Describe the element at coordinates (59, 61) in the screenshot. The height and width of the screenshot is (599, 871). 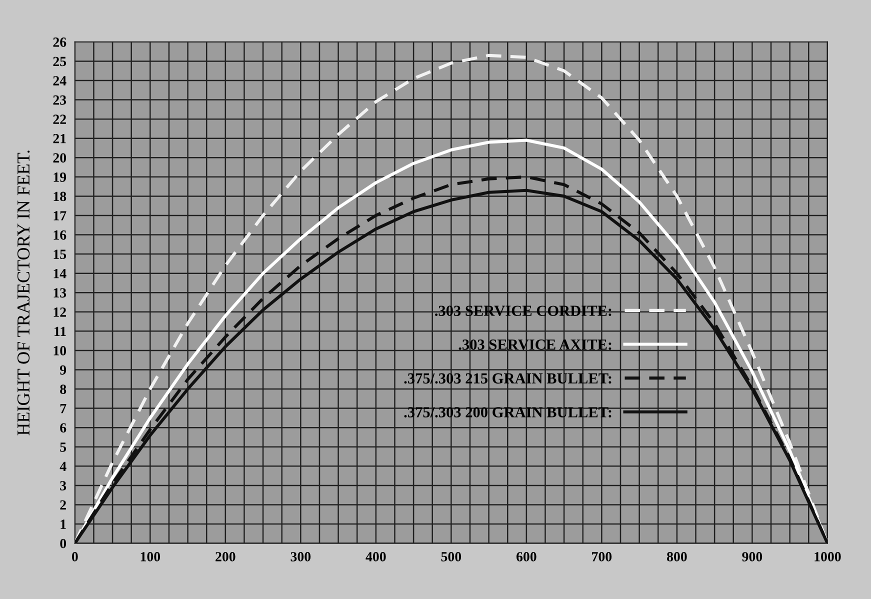
I see `y-tick-label: 25` at that location.